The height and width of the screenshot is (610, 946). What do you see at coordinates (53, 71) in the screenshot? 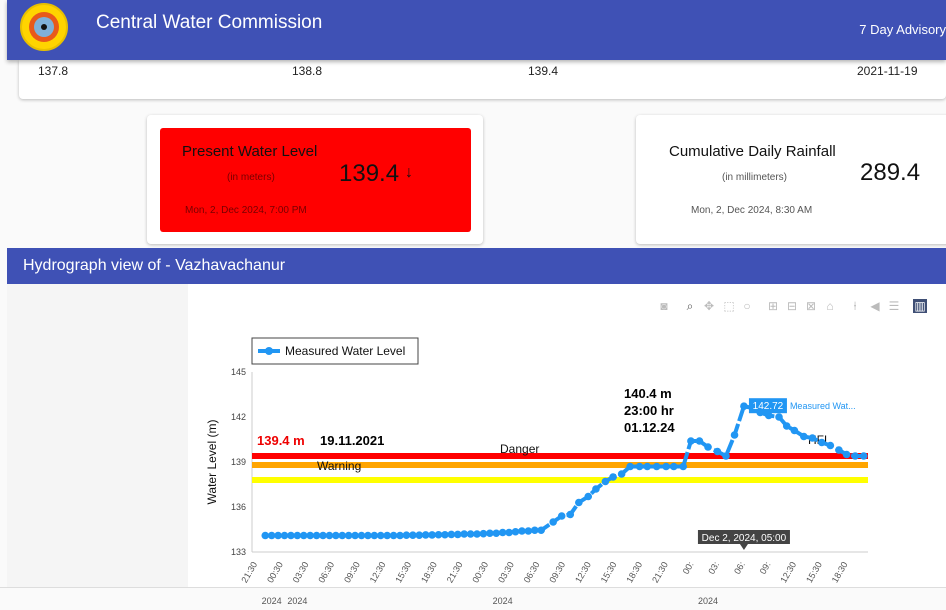
I see `warning-level-value: 137.8` at bounding box center [53, 71].